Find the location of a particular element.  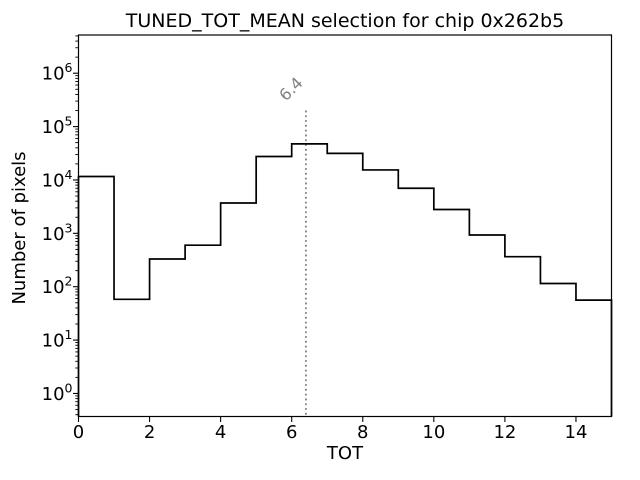

x-tick-label: 0 is located at coordinates (78, 432).